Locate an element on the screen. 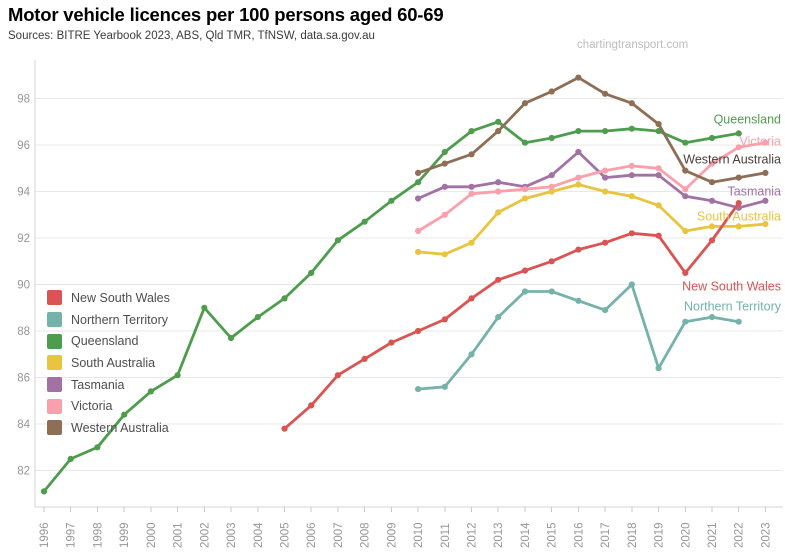 Image resolution: width=785 pixels, height=552 pixels. data-point-western-australia-2017 is located at coordinates (605, 93).